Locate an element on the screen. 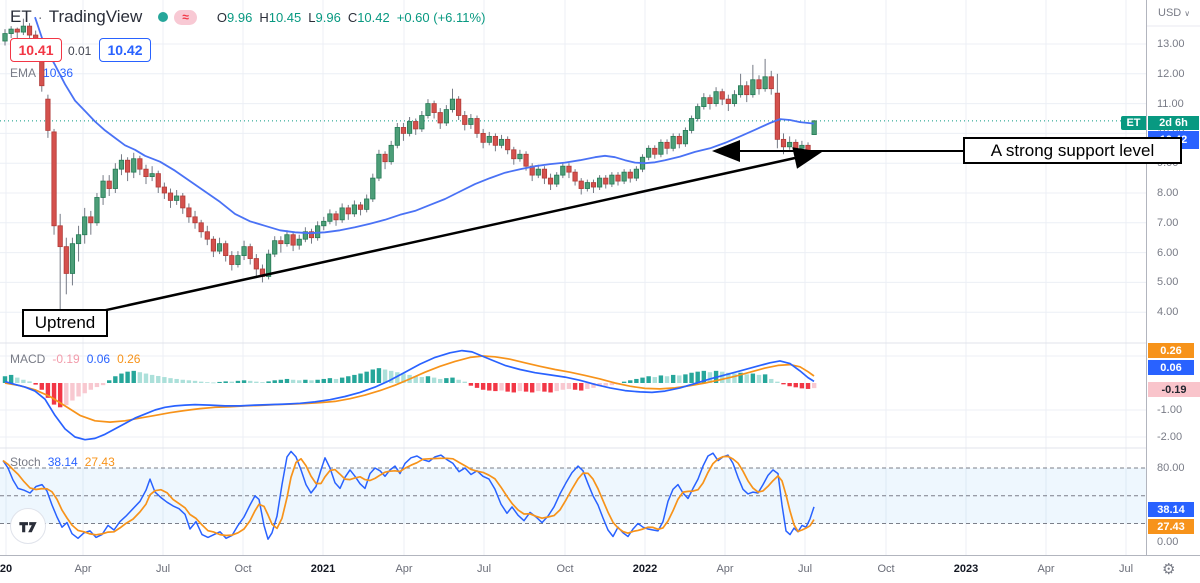  axis-tick-label: 7.00 is located at coordinates (1168, 223).